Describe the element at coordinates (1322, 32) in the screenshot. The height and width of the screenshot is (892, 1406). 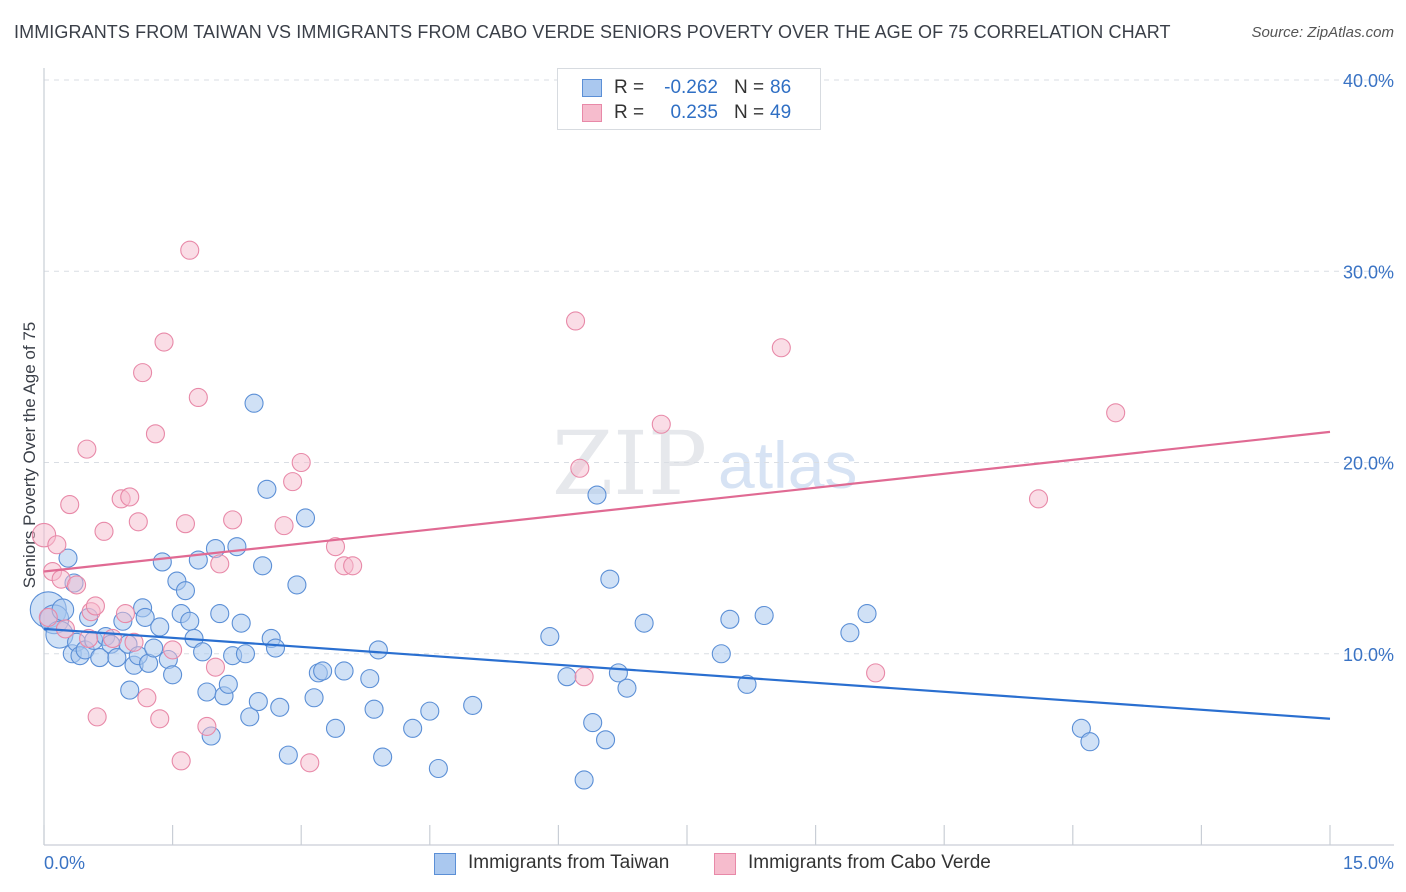
I see `source-credit: Source: ZipAtlas.com` at that location.